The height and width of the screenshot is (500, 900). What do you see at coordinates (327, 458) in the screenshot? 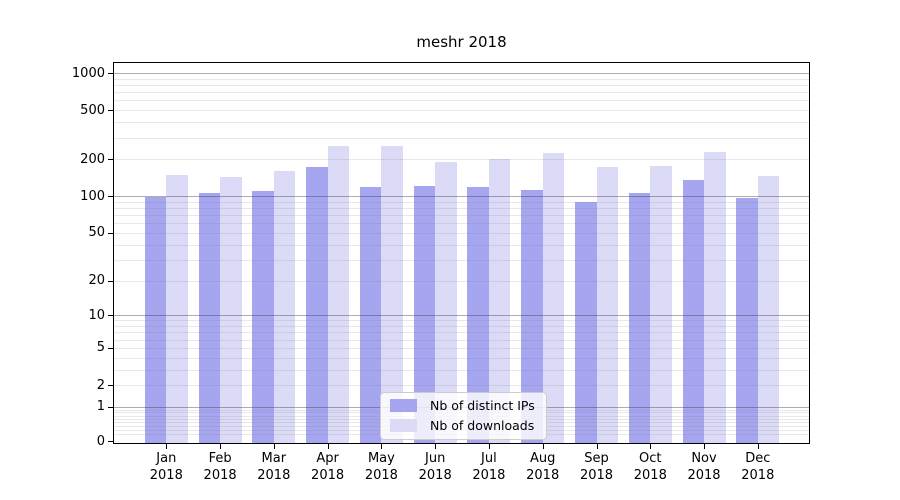
I see `x-tick-label-month: Apr` at bounding box center [327, 458].